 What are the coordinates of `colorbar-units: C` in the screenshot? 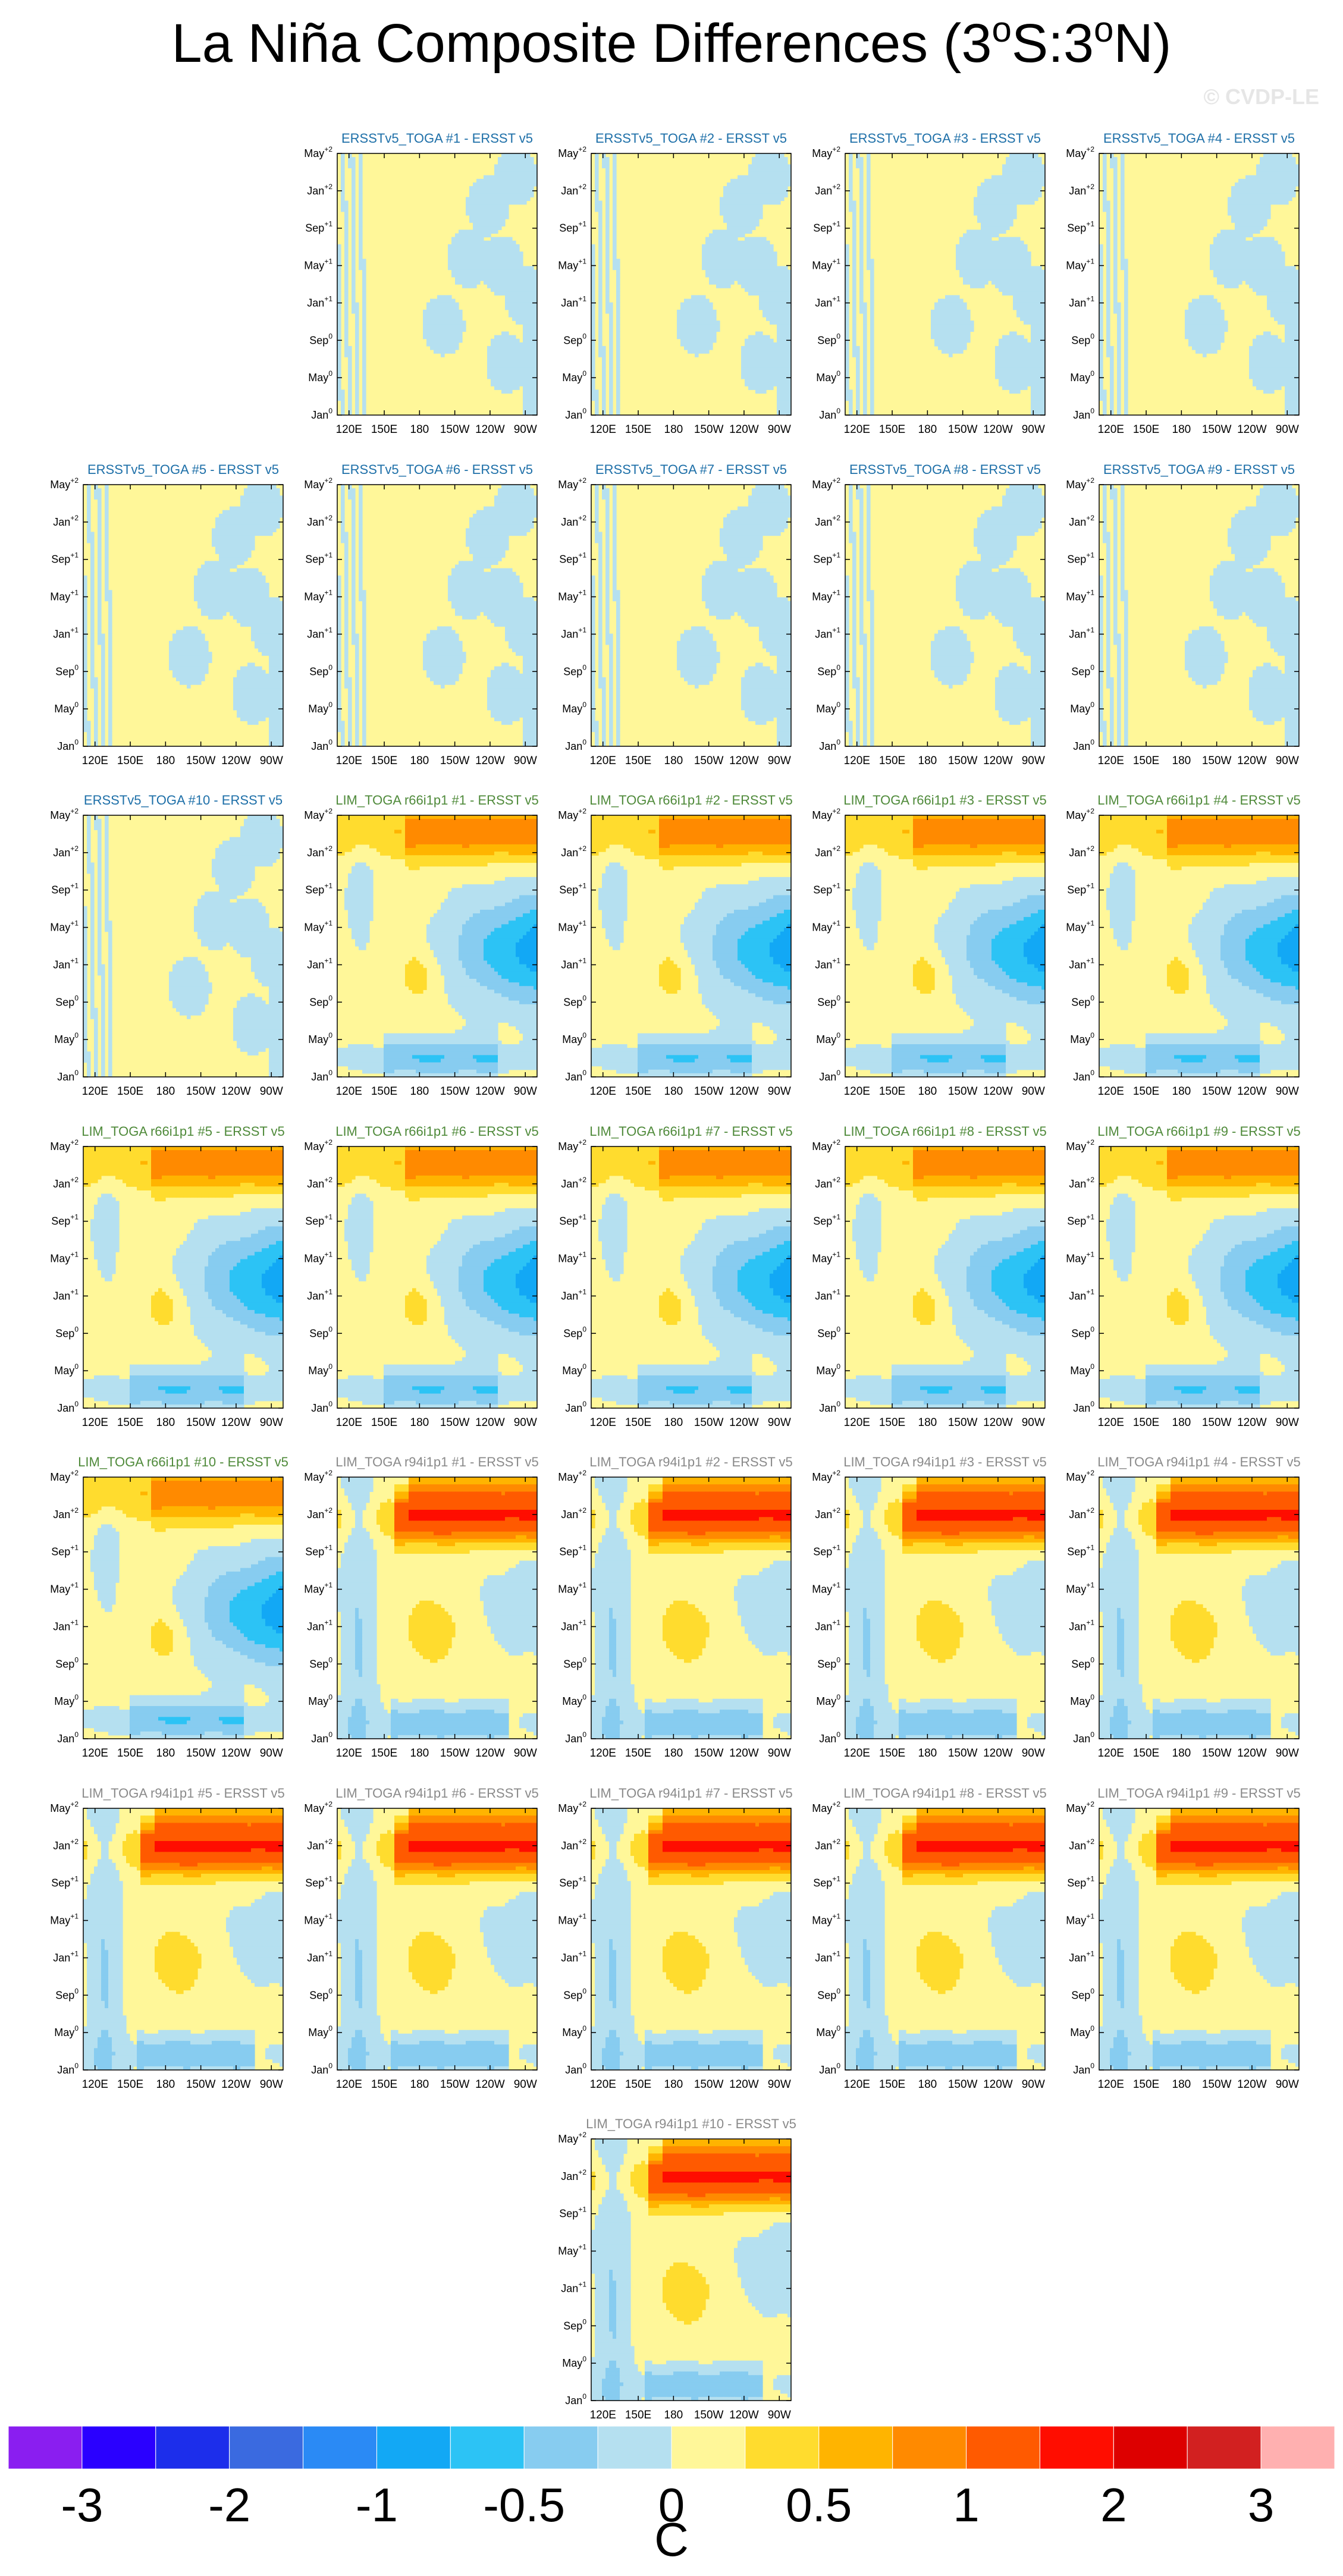 It's located at (671, 2539).